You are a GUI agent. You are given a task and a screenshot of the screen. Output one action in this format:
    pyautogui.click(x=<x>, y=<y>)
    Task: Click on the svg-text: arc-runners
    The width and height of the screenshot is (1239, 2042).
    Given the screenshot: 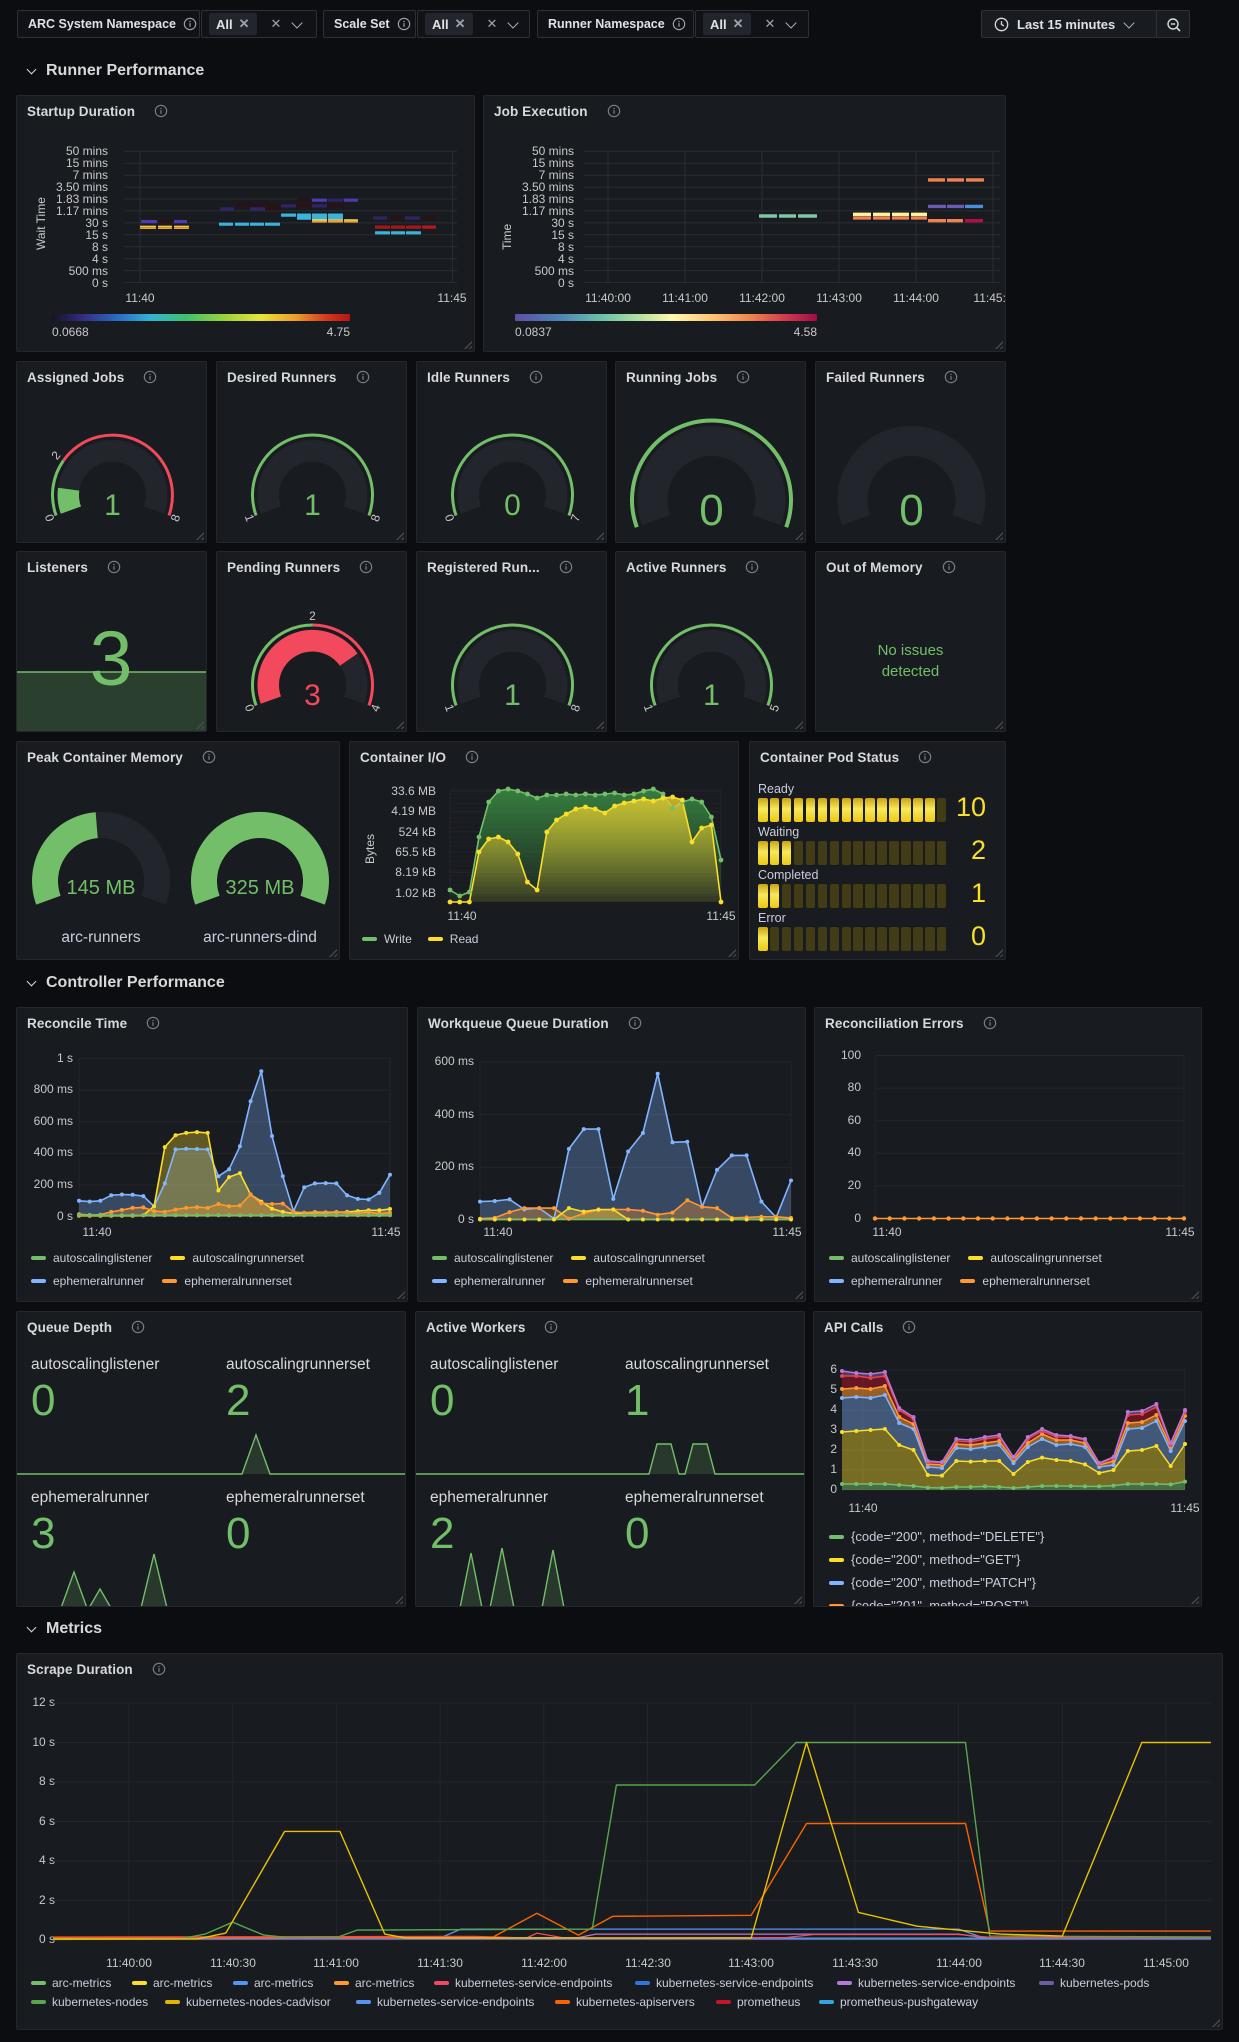 What is the action you would take?
    pyautogui.click(x=100, y=937)
    